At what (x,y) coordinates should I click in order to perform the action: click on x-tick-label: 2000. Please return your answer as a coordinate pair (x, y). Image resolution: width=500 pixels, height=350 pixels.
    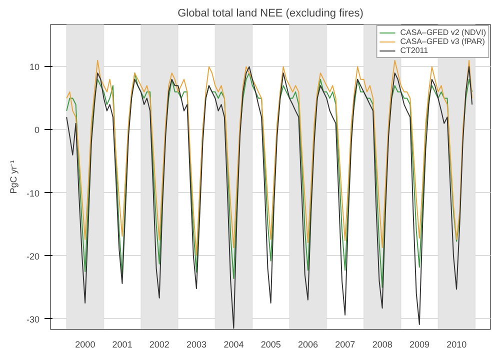
    Looking at the image, I should click on (85, 345).